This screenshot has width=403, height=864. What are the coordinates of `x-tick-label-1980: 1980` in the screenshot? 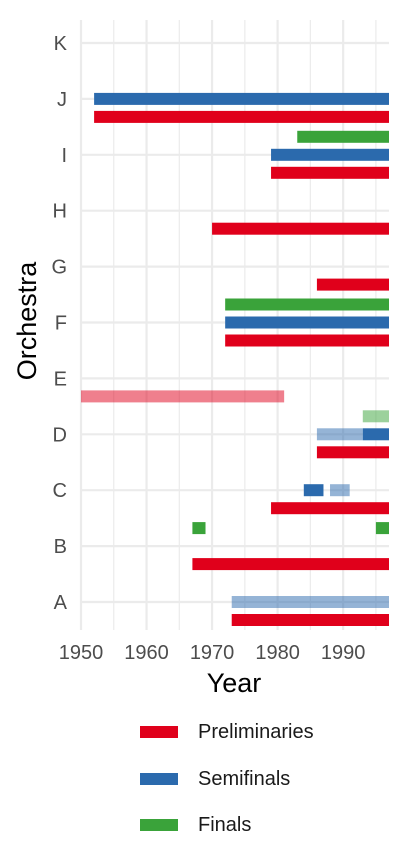 It's located at (277, 653).